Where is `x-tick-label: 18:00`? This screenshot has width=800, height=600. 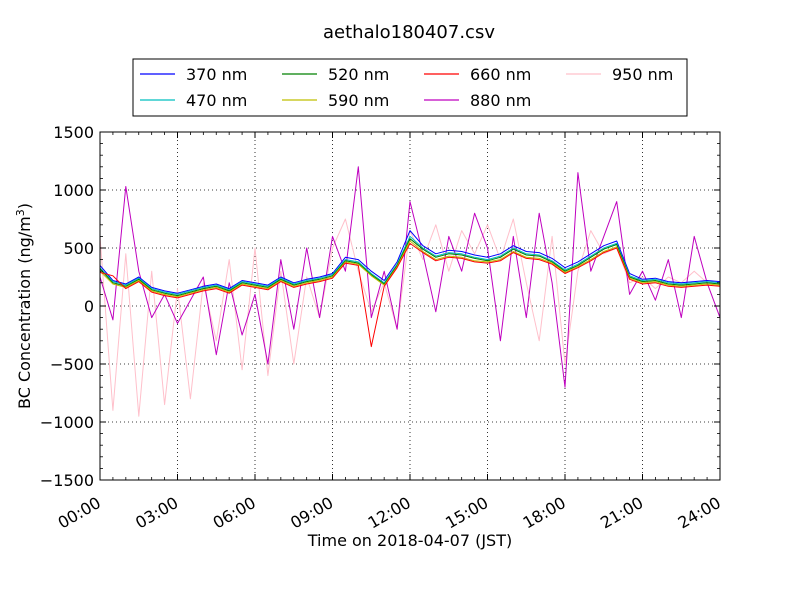 x-tick-label: 18:00 is located at coordinates (544, 513).